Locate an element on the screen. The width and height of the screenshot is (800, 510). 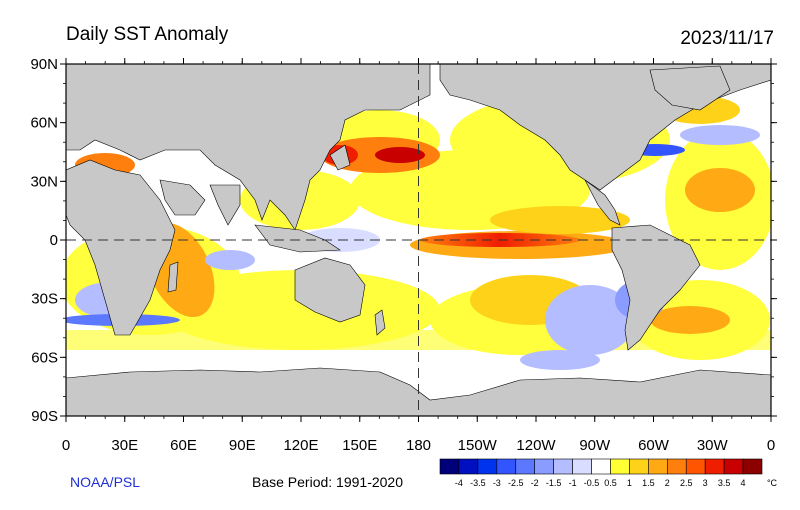
australia is located at coordinates (330, 290).